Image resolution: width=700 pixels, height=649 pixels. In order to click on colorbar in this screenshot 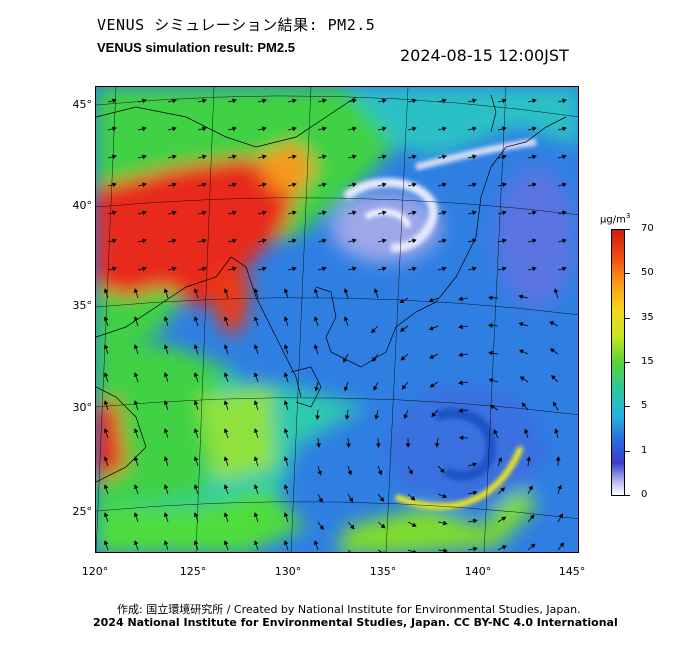, I will do `click(618, 362)`.